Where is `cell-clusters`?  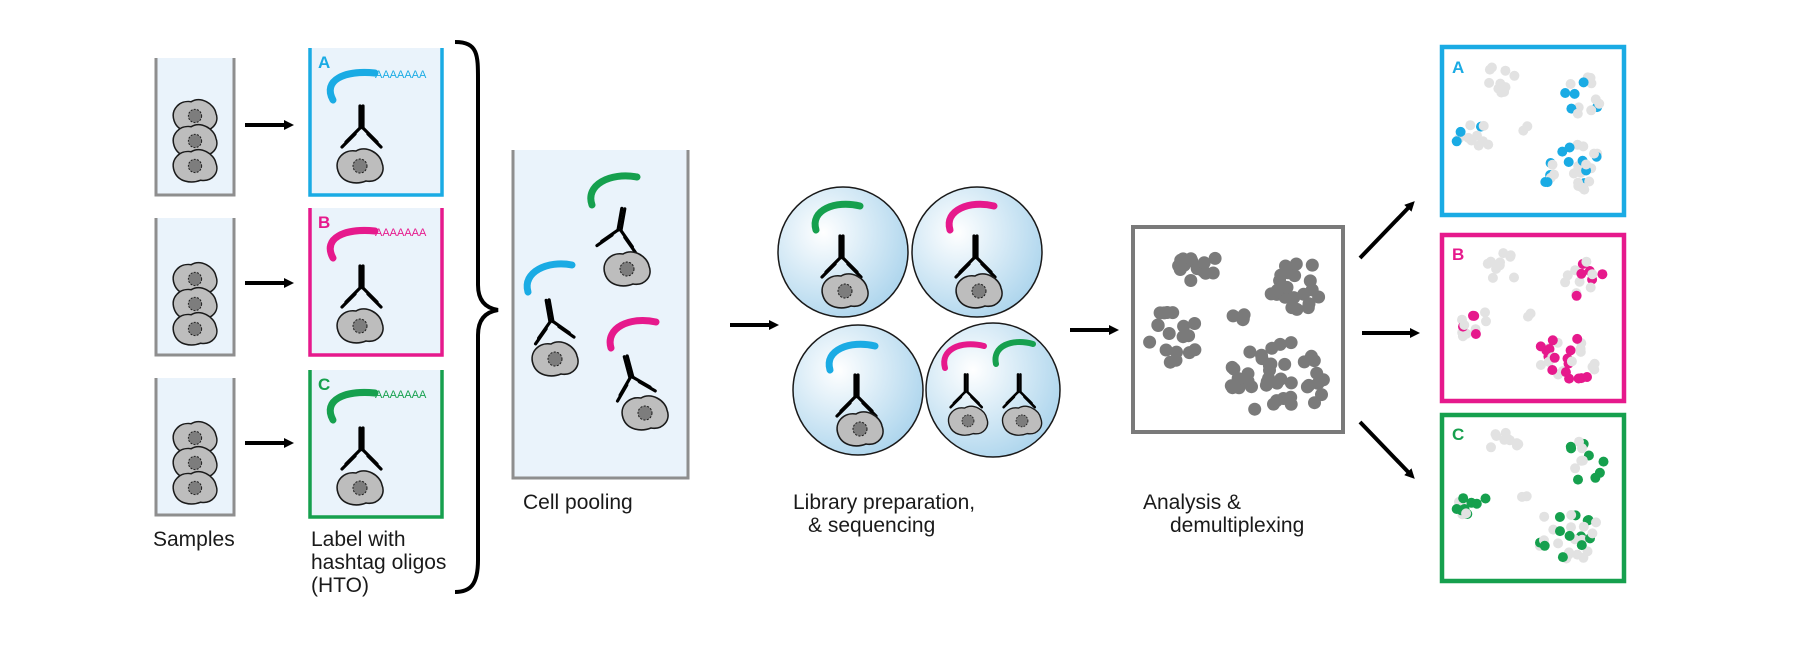 cell-clusters is located at coordinates (1236, 333).